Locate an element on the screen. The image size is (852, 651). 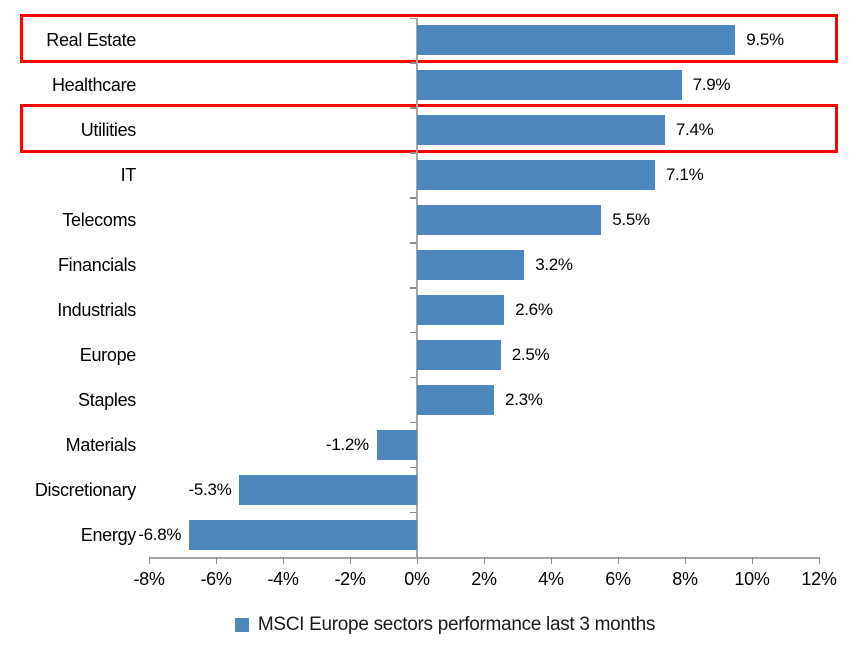
axis-tick-label: 2% is located at coordinates (484, 579).